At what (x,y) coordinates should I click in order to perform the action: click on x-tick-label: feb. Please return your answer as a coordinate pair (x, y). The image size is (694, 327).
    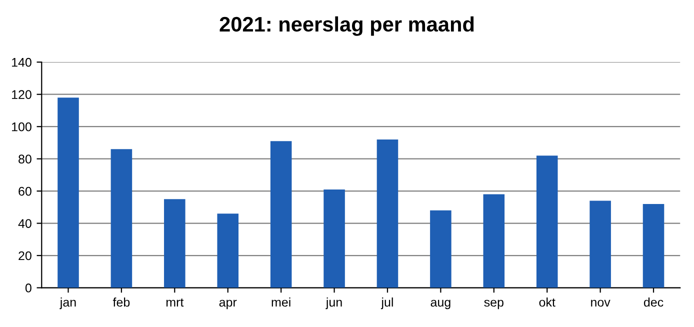
    Looking at the image, I should click on (121, 302).